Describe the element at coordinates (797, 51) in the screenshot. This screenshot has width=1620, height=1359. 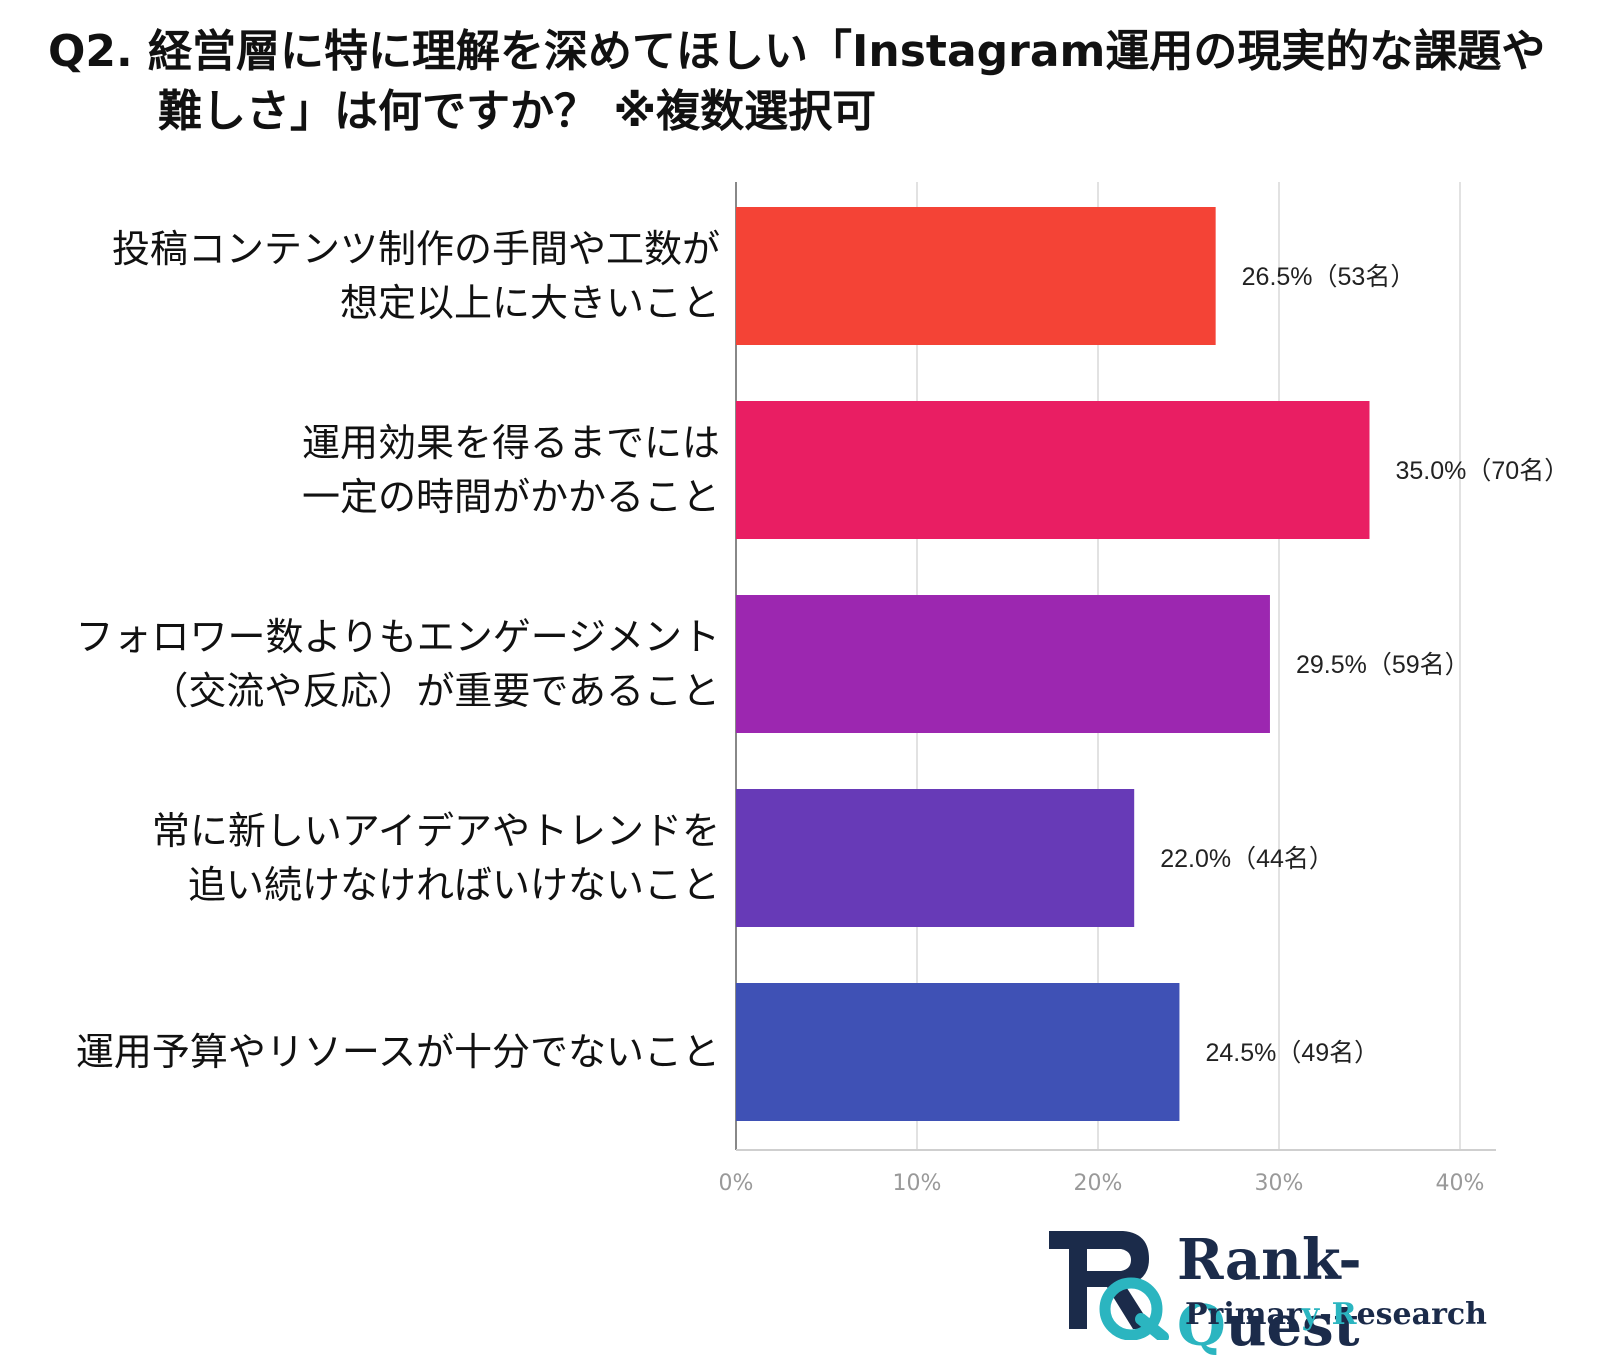
I see `chart-title-line-1: Q2. 経営層に特に理解を深めてほしい「Instagram運用の現実的な課題や` at that location.